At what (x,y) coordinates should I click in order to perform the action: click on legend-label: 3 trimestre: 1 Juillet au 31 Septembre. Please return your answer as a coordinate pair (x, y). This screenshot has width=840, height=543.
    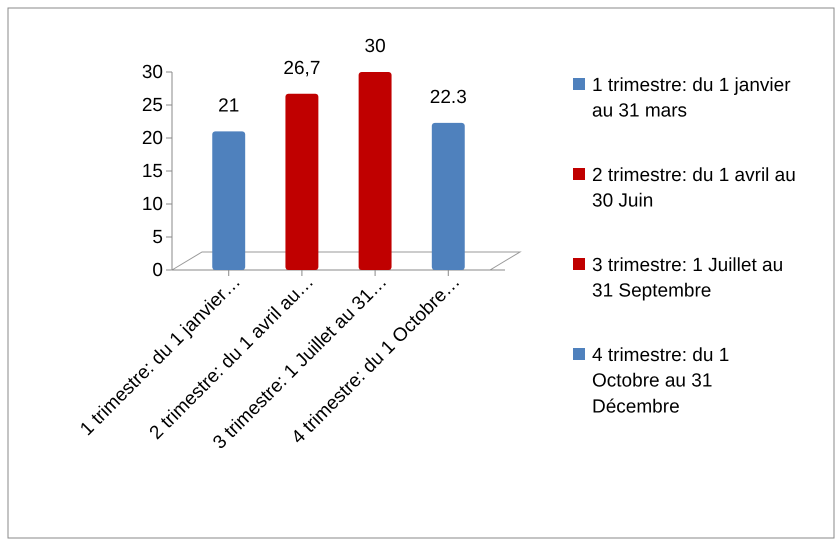
    Looking at the image, I should click on (688, 278).